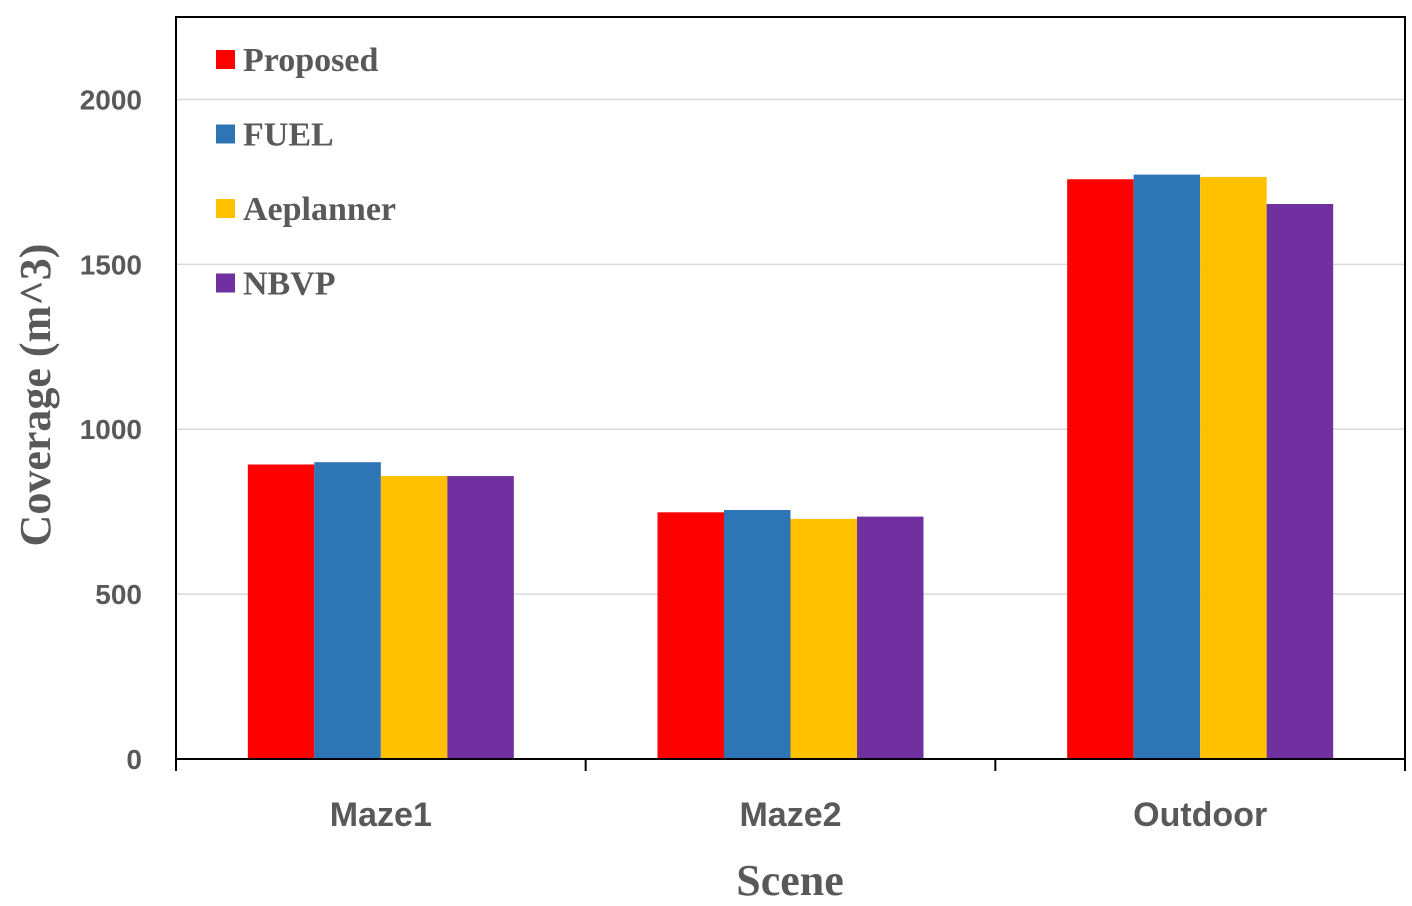  I want to click on legend-swatch-fuel, so click(225, 134).